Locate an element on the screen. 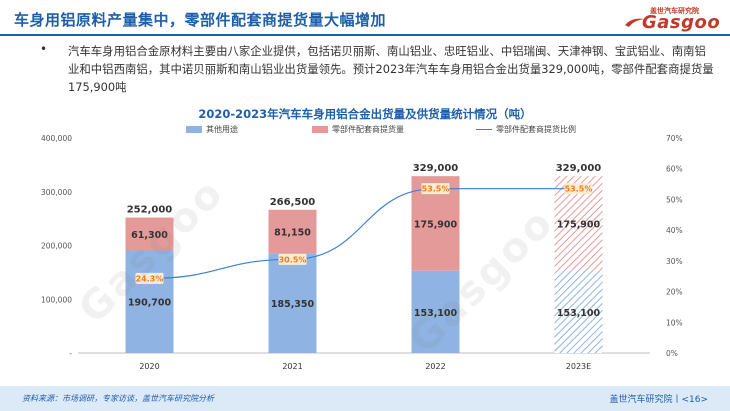 This screenshot has height=411, width=730. y-right-tick-label: 70% is located at coordinates (674, 138).